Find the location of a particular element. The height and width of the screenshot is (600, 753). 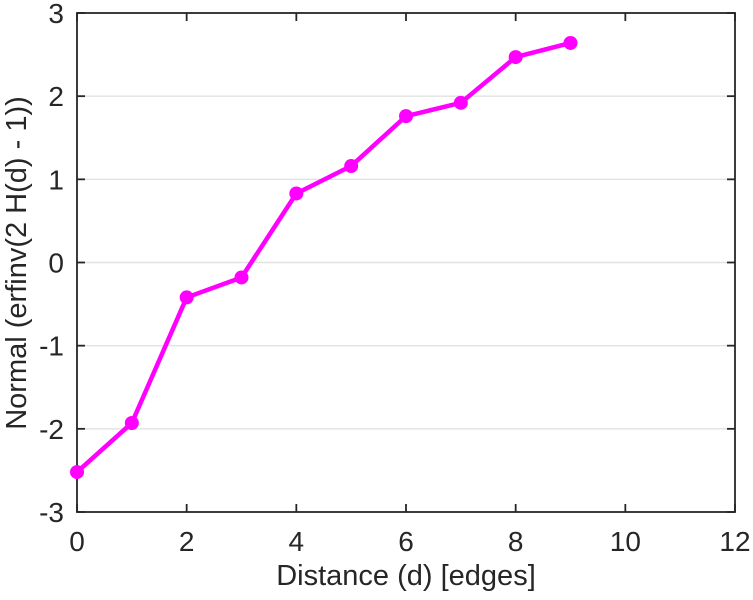

x-tick-label: 0 is located at coordinates (77, 541).